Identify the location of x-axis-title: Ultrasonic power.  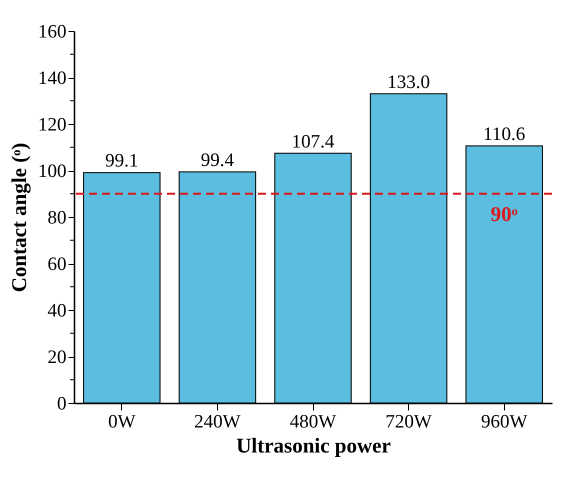
(313, 446).